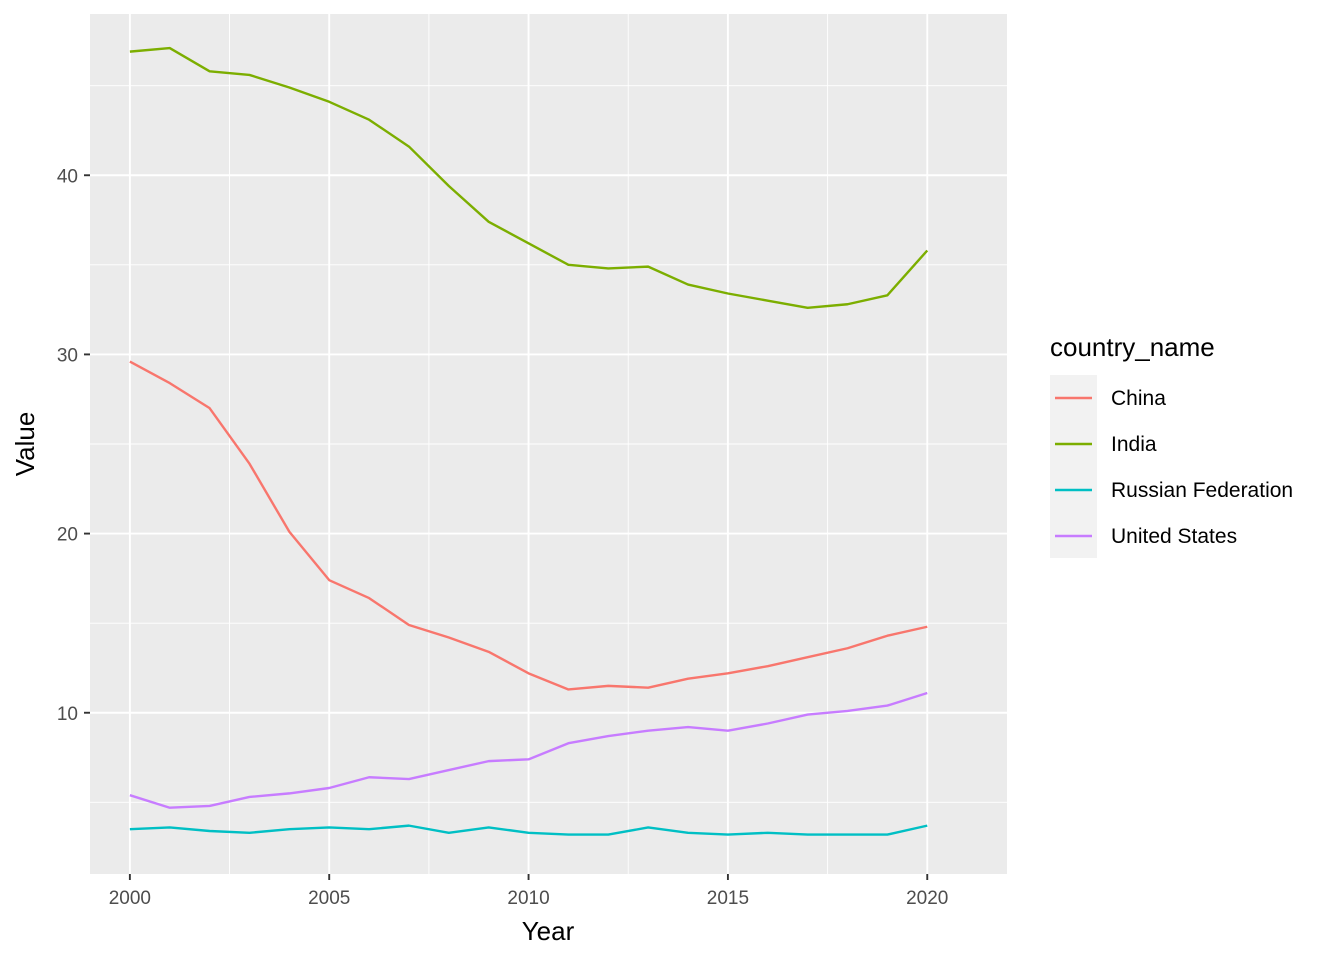 The height and width of the screenshot is (960, 1344). I want to click on legend-key-background, so click(1073, 466).